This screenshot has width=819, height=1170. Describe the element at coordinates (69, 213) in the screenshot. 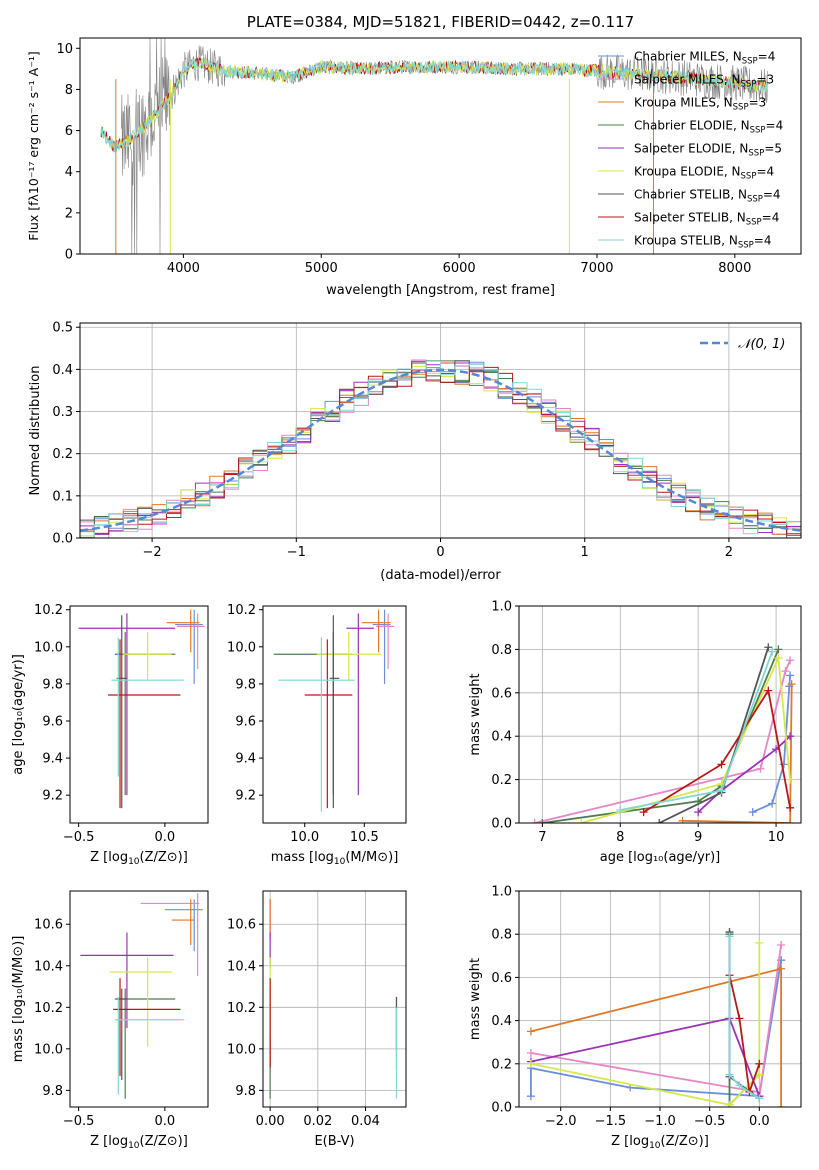

I see `y-tick-label: 2` at that location.